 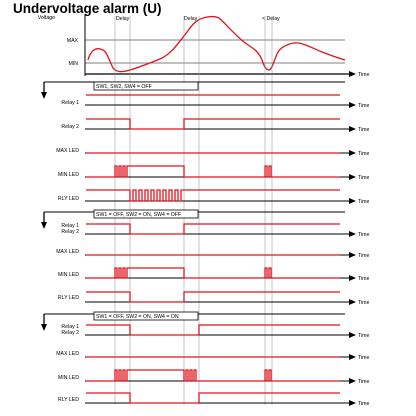 I want to click on config-label: SW1 = OFF, SW2 = ON, SW4 = ON, so click(x=137, y=317).